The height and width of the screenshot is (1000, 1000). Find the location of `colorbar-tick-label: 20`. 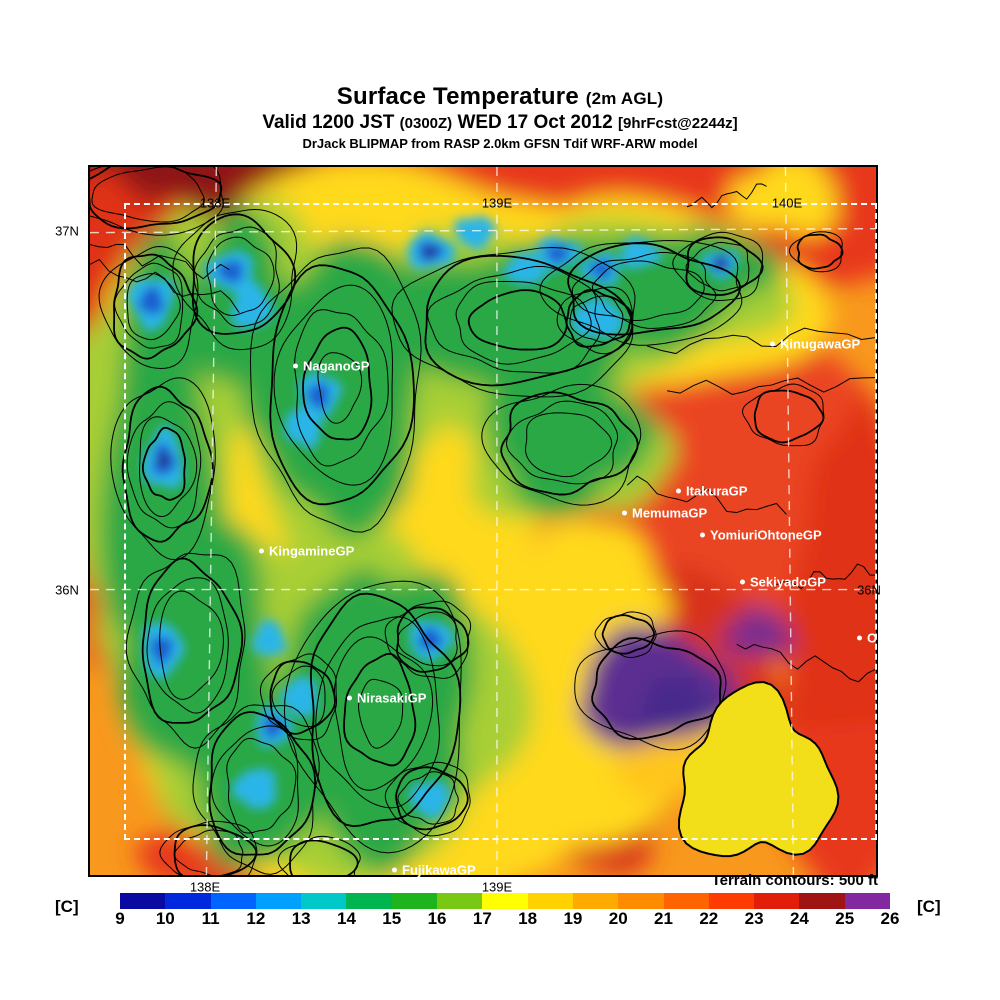

colorbar-tick-label: 20 is located at coordinates (618, 918).